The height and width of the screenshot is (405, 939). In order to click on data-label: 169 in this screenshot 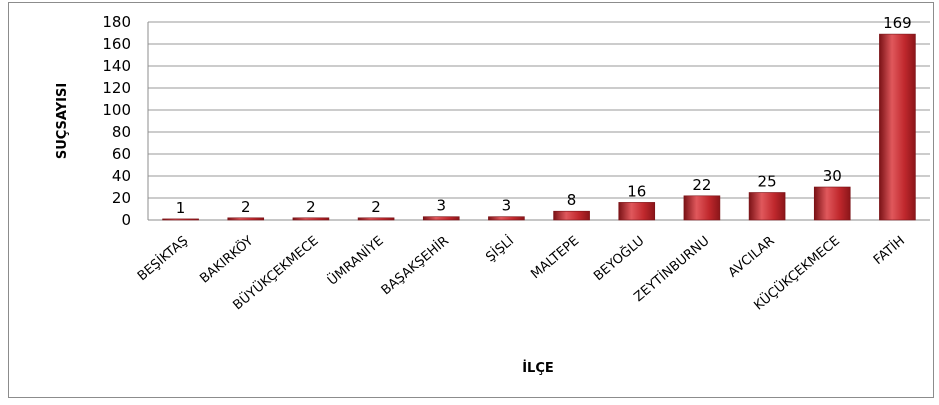, I will do `click(897, 23)`.